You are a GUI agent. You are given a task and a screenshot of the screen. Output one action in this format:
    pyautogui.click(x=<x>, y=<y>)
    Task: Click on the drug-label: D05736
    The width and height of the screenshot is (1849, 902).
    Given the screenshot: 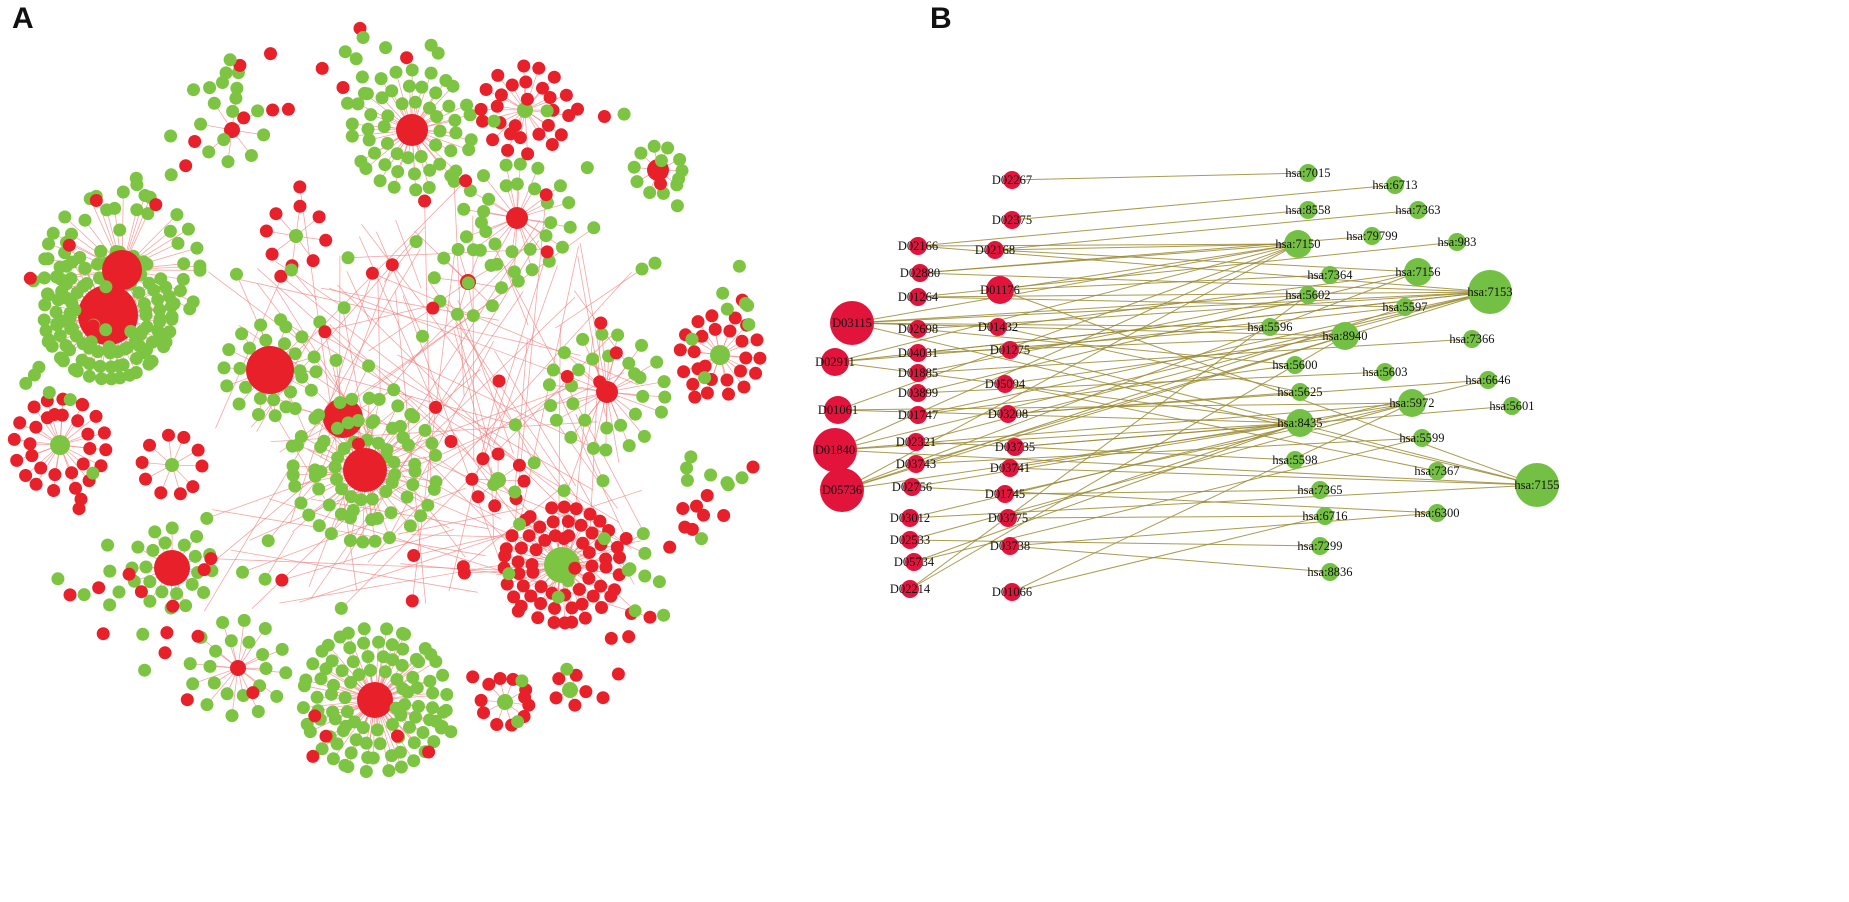 What is the action you would take?
    pyautogui.click(x=842, y=490)
    